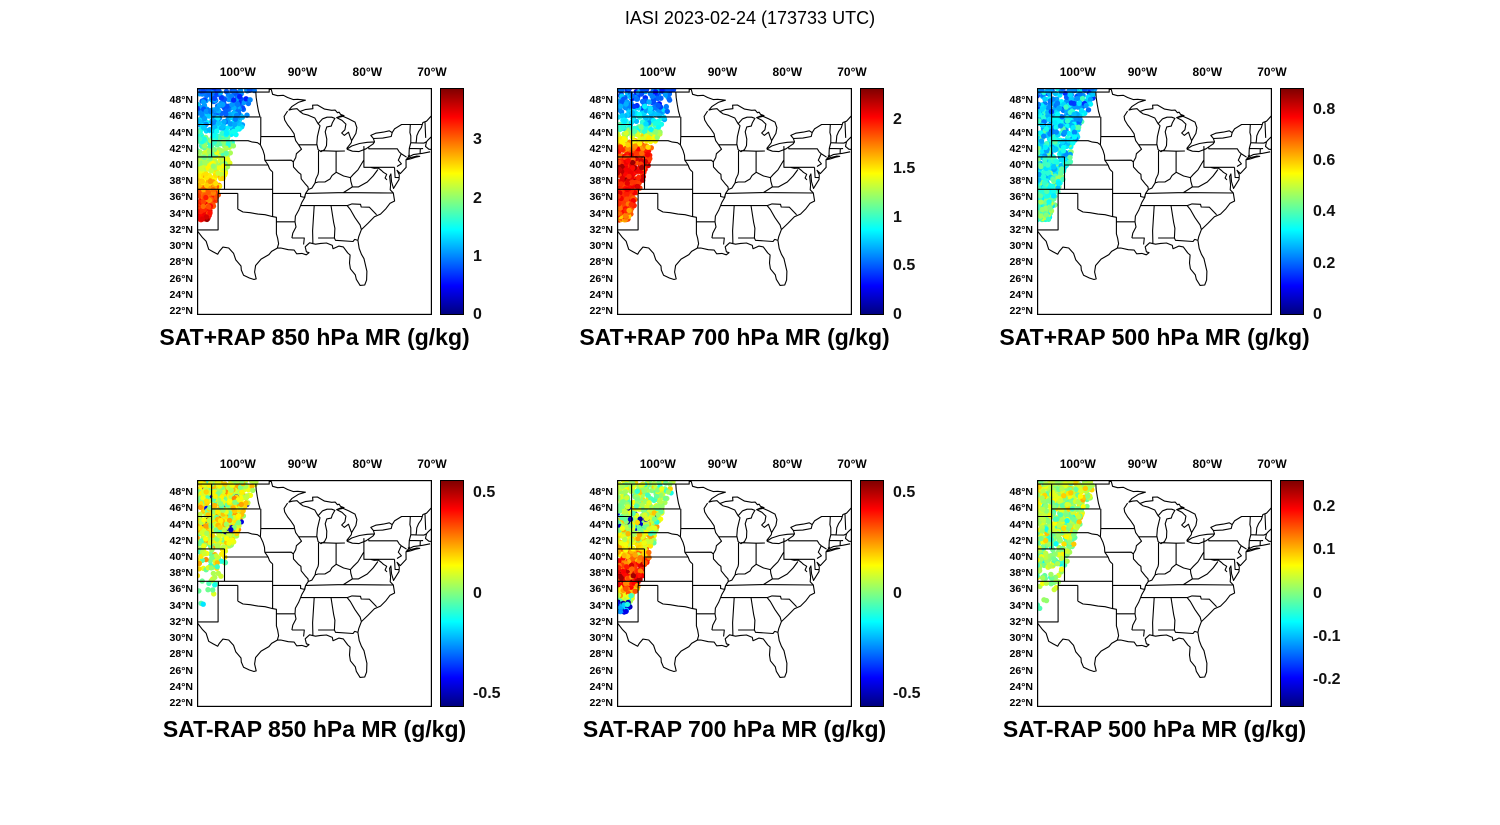  Describe the element at coordinates (734, 337) in the screenshot. I see `panel-title: SAT+RAP 700 hPa MR (g/kg)` at that location.